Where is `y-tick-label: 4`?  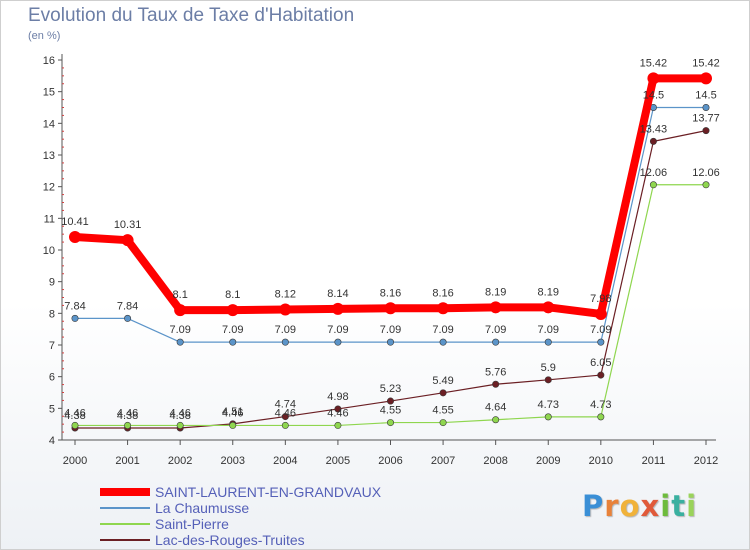 y-tick-label: 4 is located at coordinates (52, 441).